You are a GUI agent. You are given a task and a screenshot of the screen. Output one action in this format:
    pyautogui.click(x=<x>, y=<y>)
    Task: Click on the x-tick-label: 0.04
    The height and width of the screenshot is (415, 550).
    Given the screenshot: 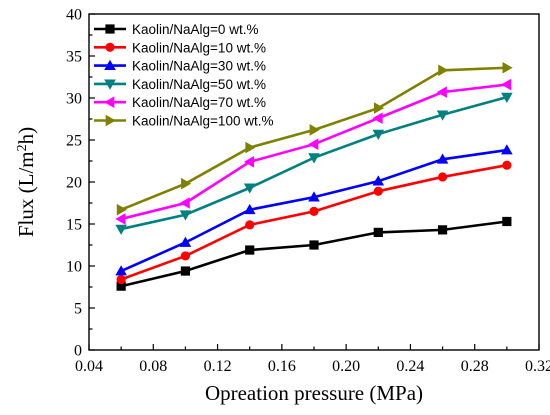 What is the action you would take?
    pyautogui.click(x=89, y=366)
    